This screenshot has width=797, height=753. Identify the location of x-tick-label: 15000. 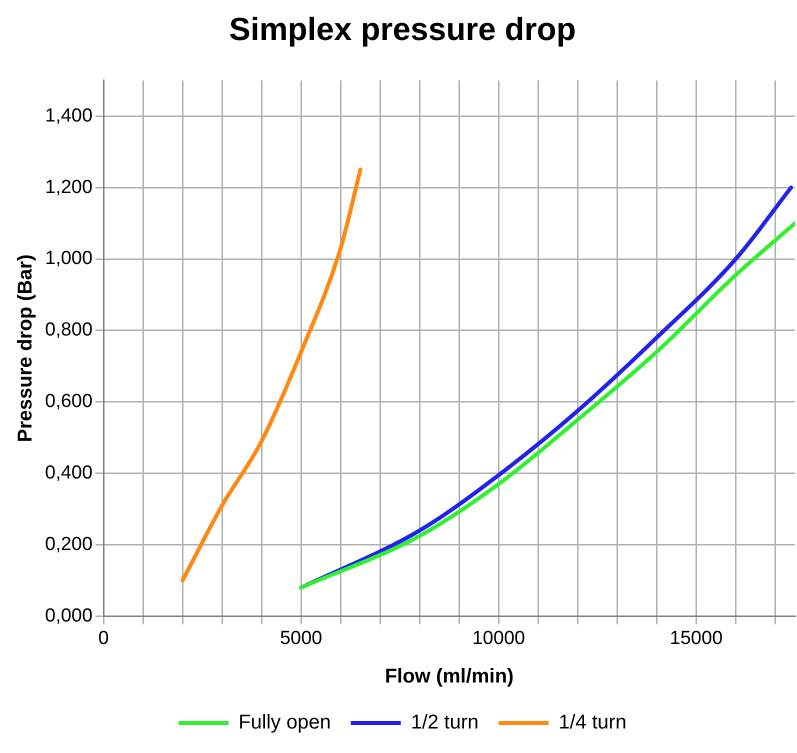
(696, 638).